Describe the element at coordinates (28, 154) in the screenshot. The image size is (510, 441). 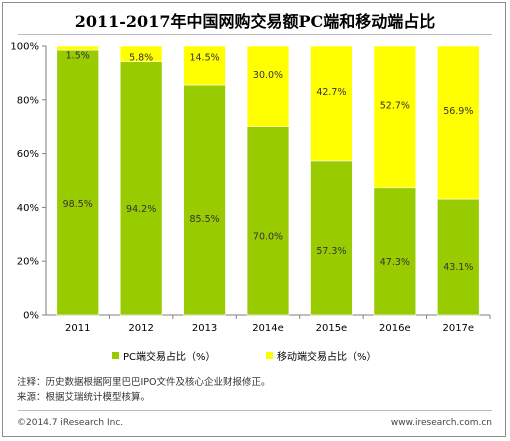
I see `y-tick-label: 60%` at that location.